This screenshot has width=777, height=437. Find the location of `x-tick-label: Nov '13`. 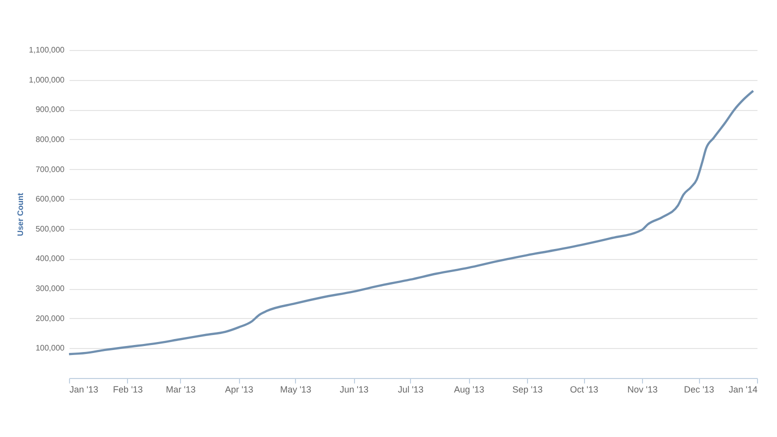

x-tick-label: Nov '13 is located at coordinates (642, 389).